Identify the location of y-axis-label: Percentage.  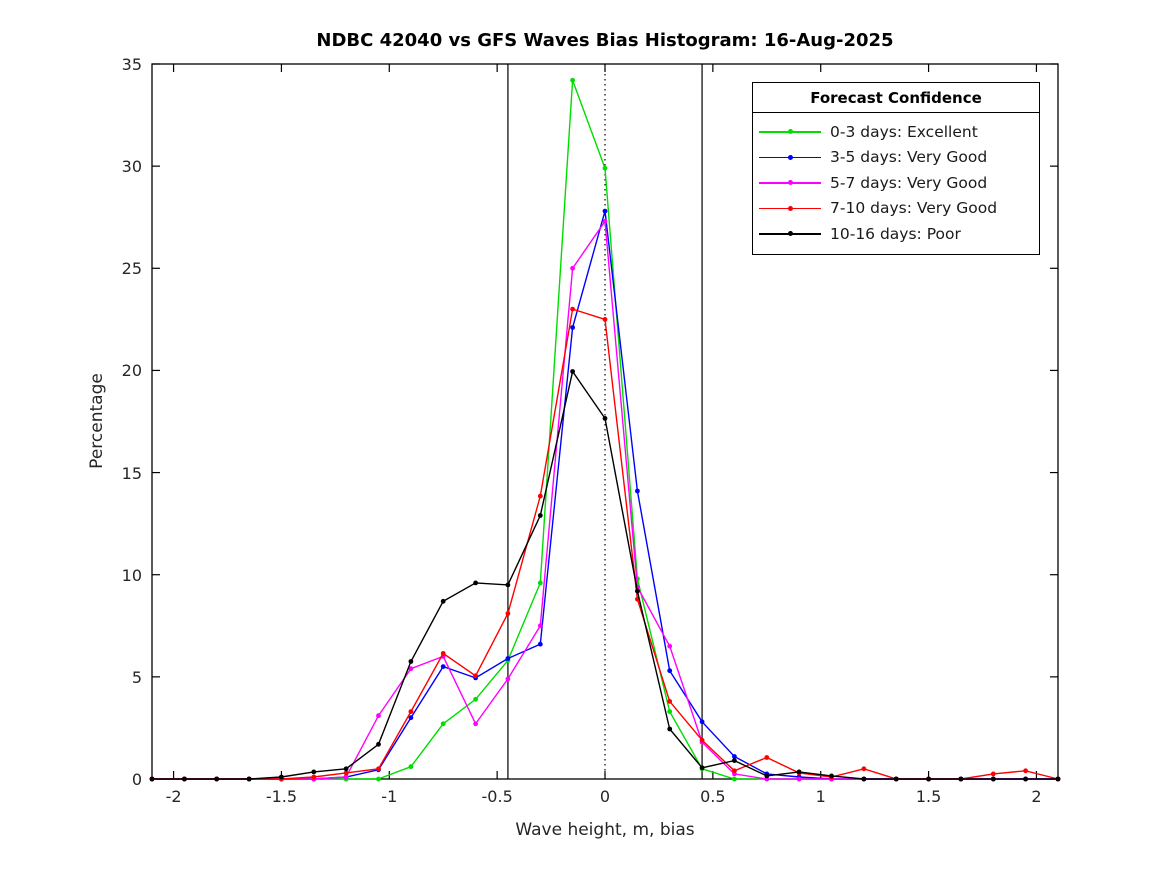
(97, 421).